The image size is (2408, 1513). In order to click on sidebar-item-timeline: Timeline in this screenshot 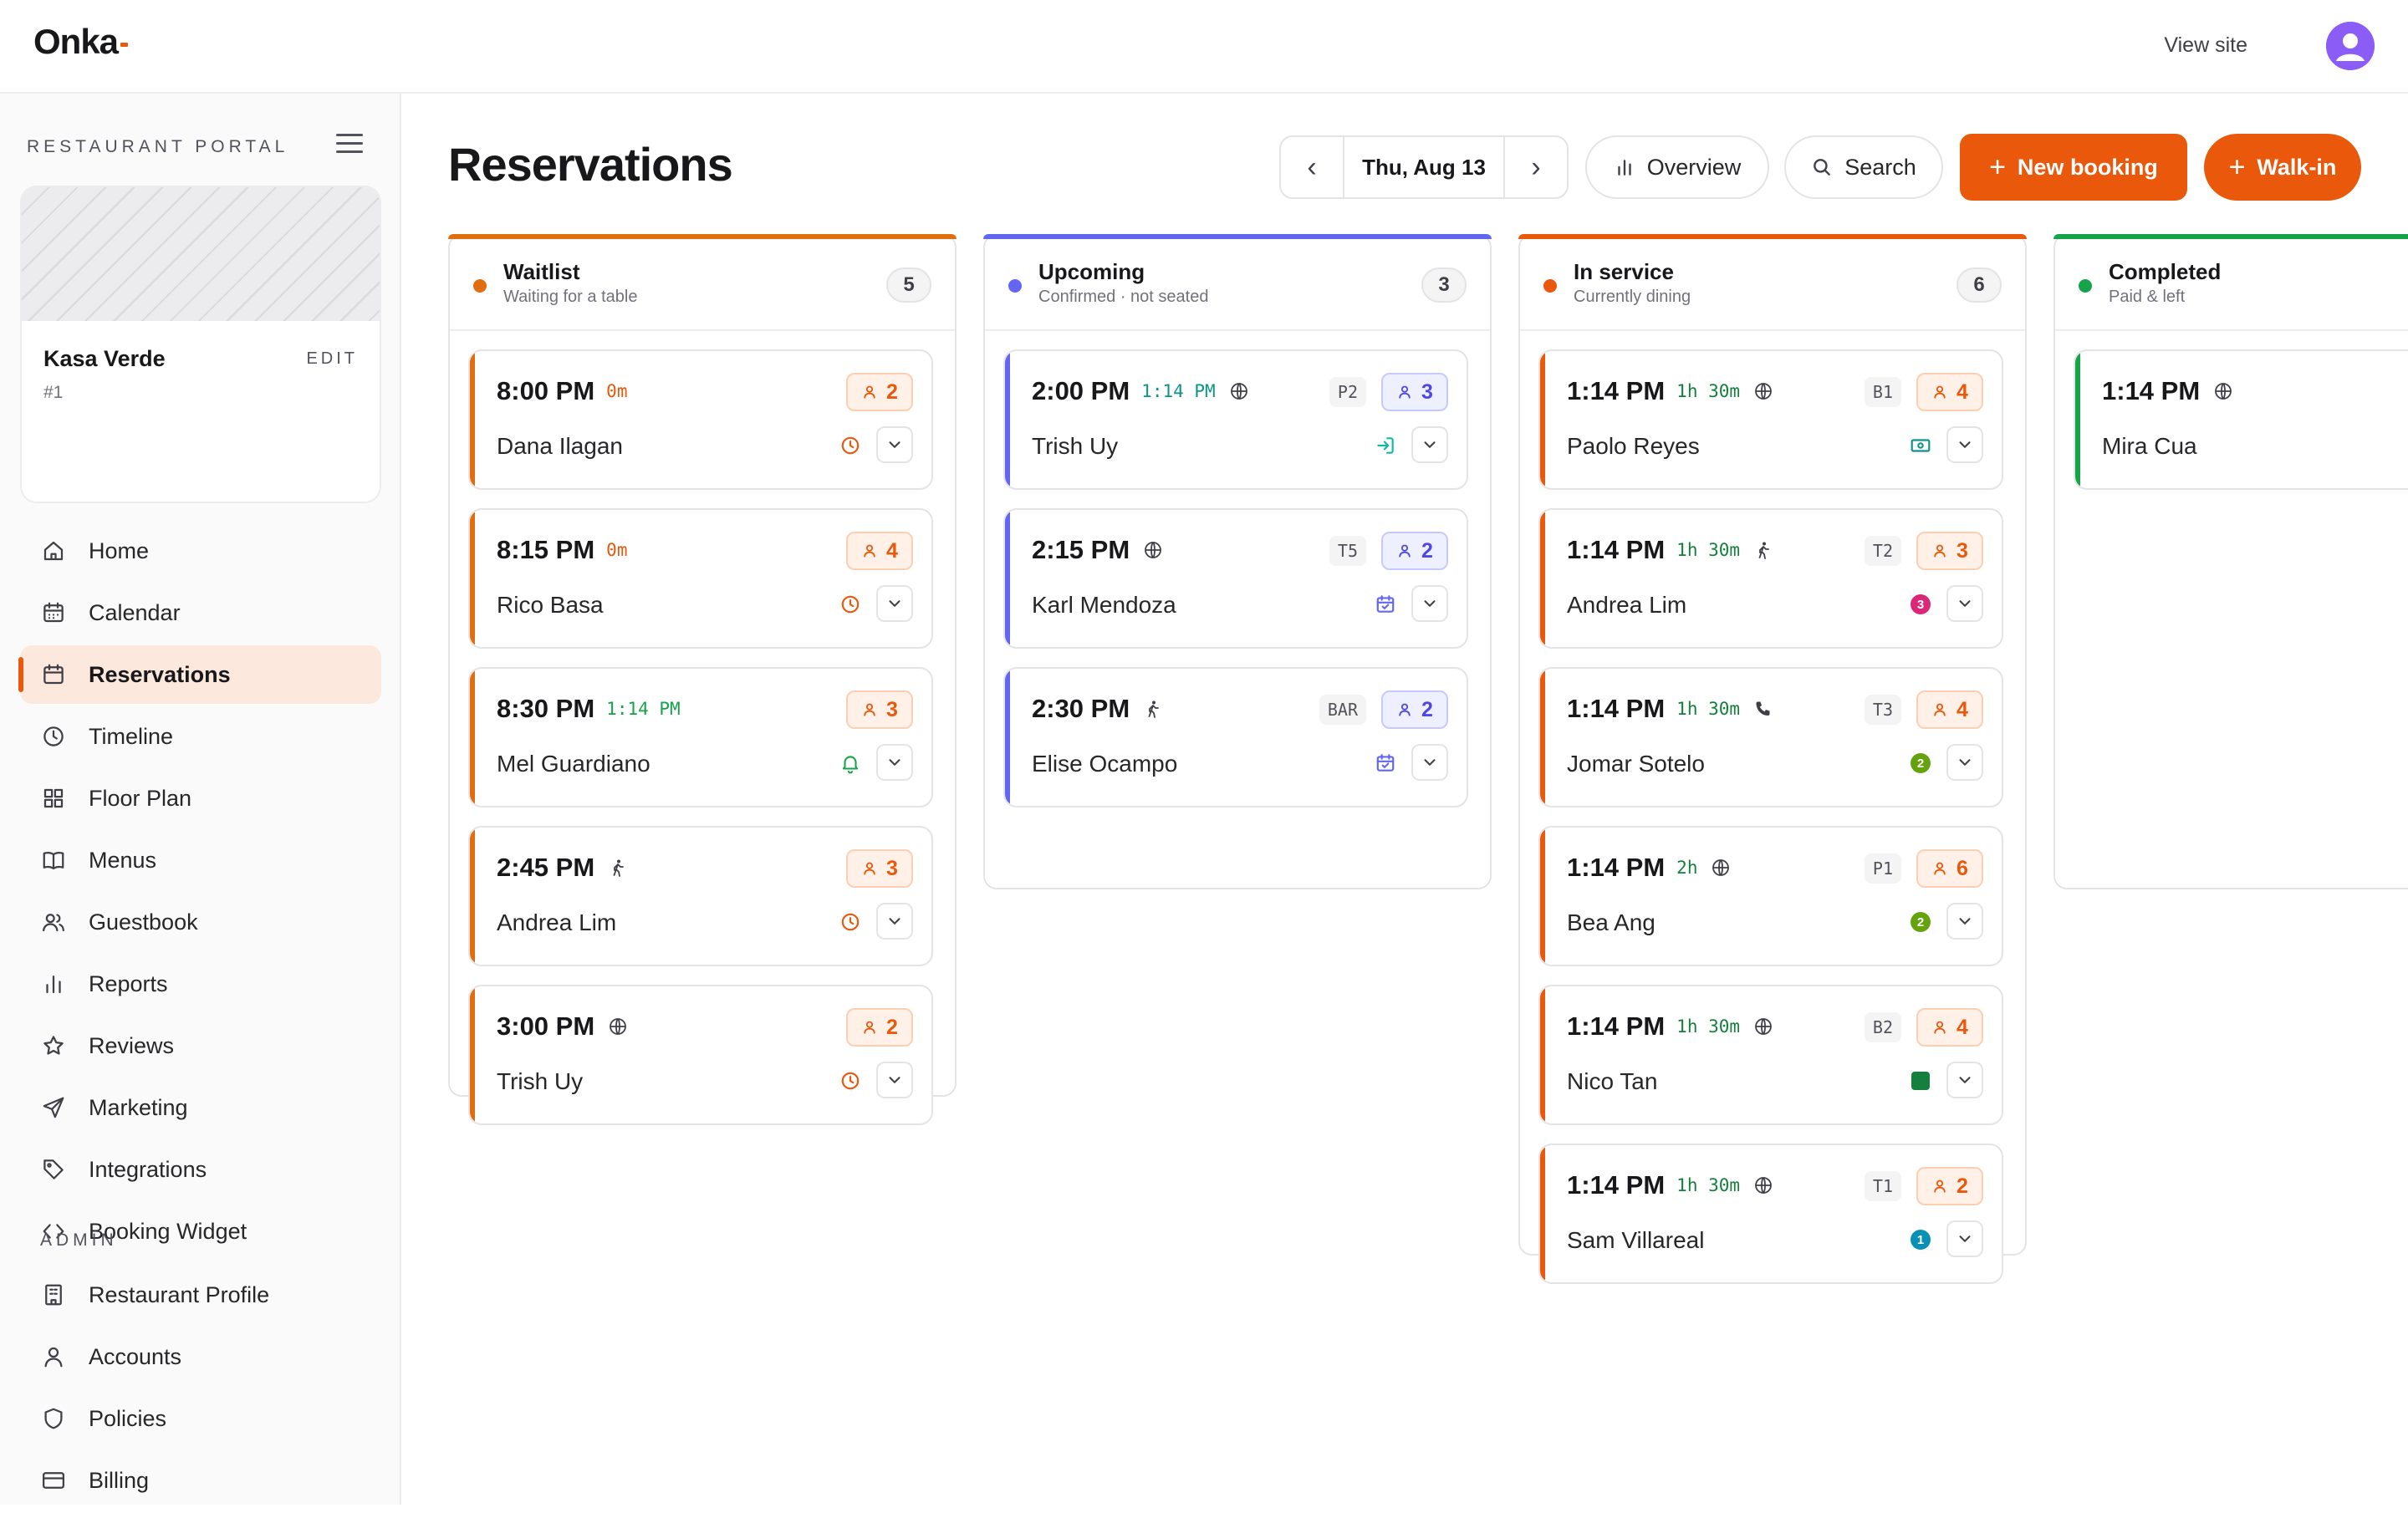, I will do `click(201, 736)`.